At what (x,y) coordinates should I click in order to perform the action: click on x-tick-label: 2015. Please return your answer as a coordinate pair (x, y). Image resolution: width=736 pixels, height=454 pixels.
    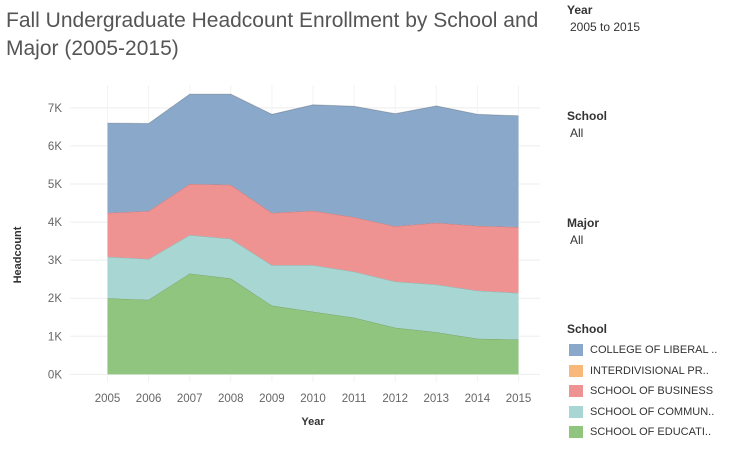
    Looking at the image, I should click on (519, 399).